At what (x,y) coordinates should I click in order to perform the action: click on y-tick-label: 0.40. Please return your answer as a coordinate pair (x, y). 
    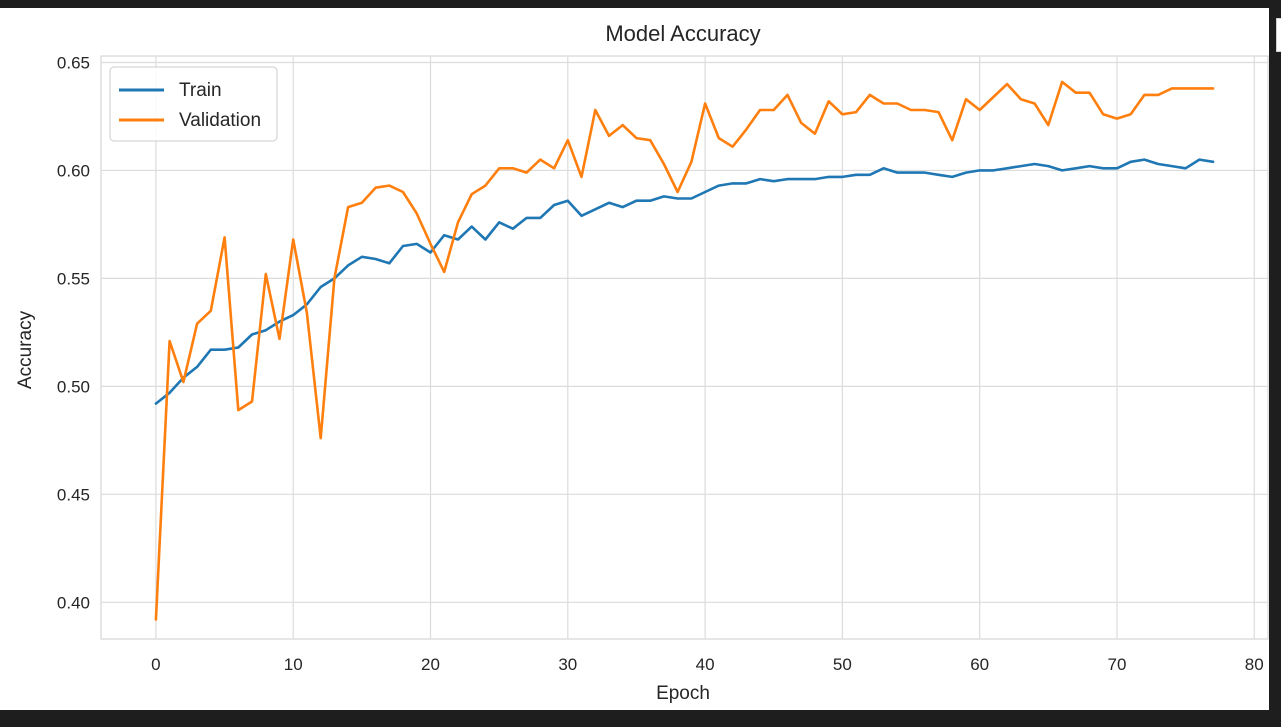
    Looking at the image, I should click on (73, 602).